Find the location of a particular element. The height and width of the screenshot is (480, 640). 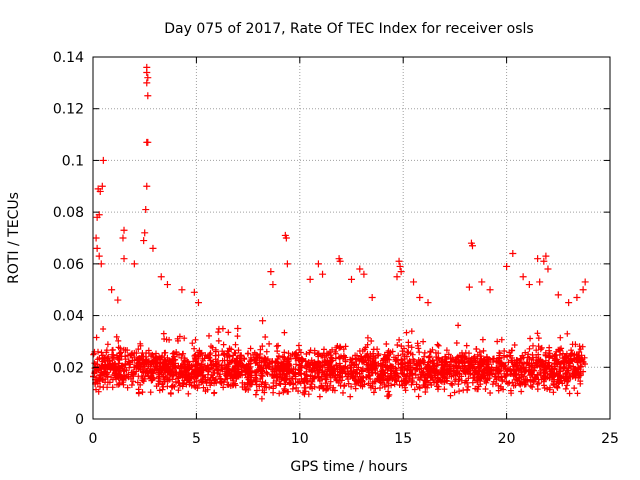

x-axis-label: GPS time / hours is located at coordinates (348, 467).